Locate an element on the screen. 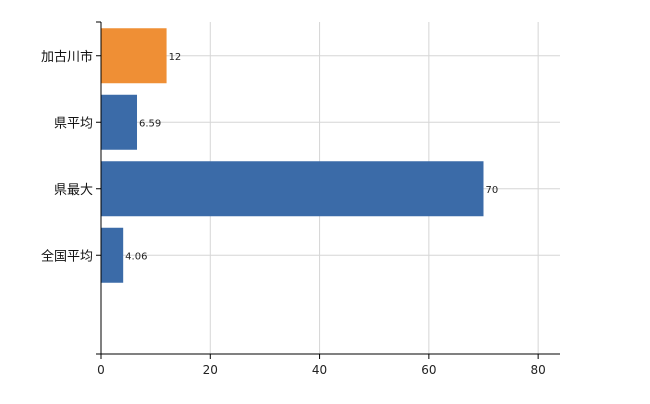 The image size is (650, 404). category-label: 全国平均 is located at coordinates (67, 256).